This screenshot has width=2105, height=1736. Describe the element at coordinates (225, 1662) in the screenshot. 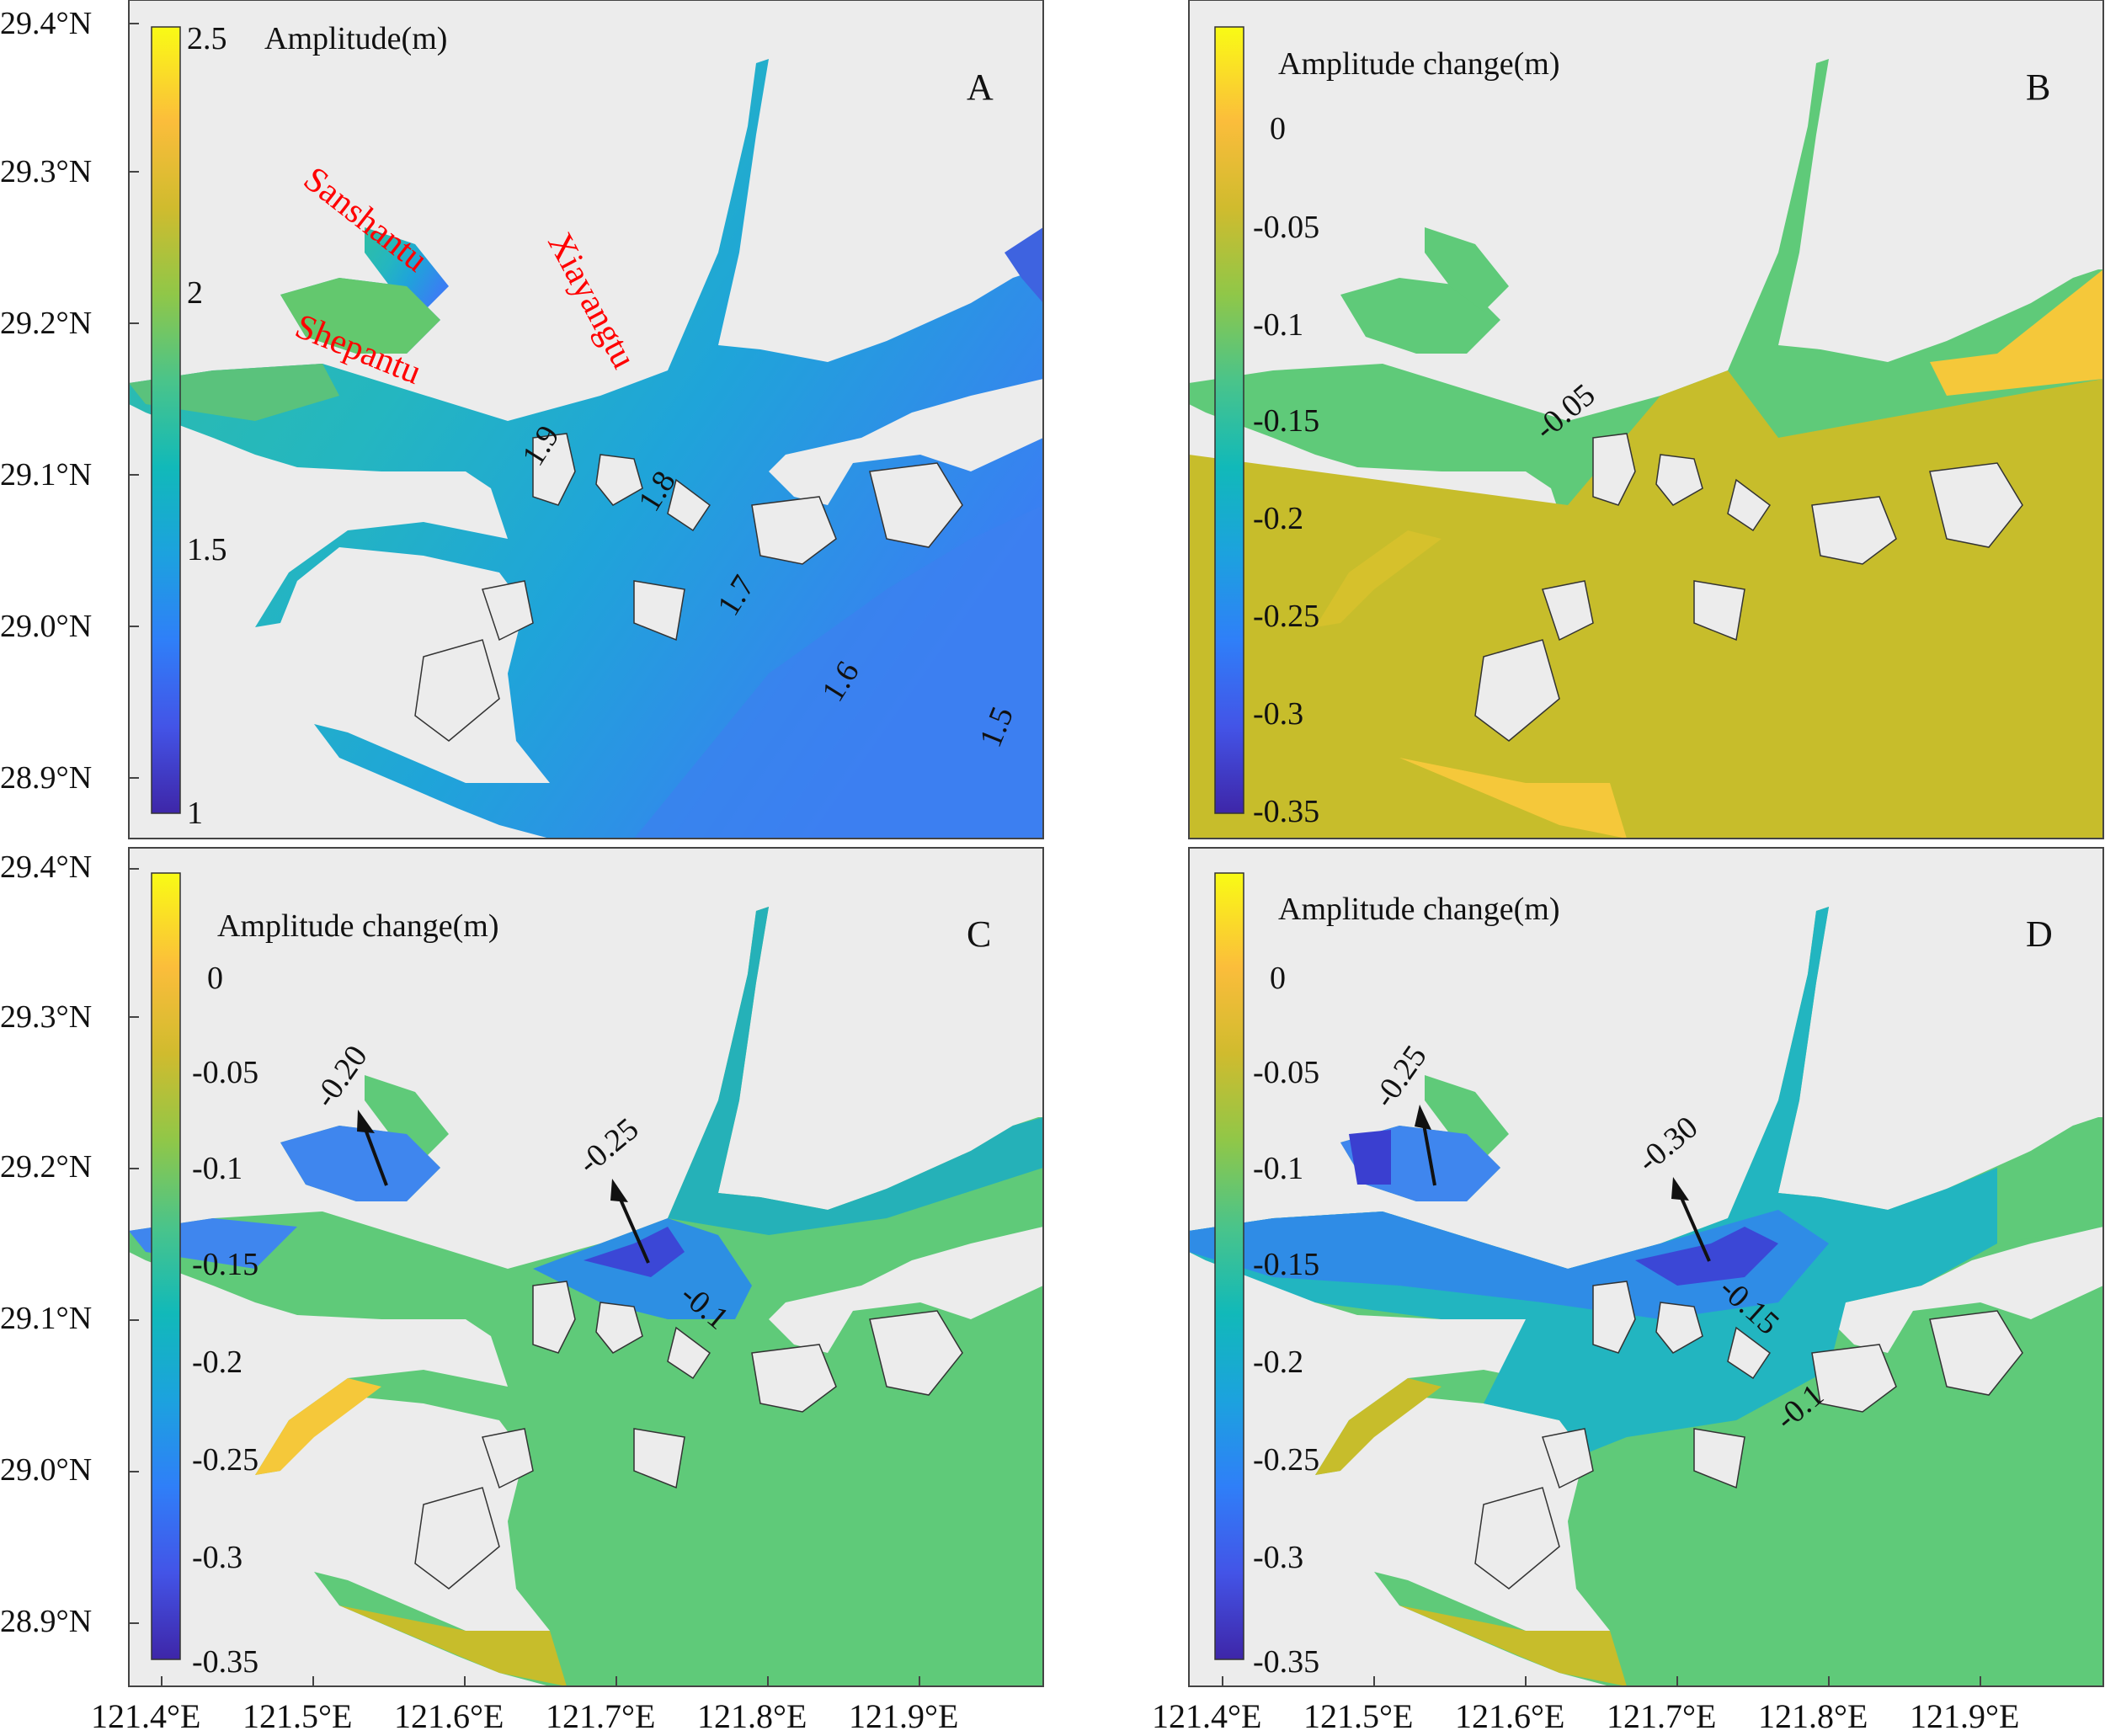

I see `panel-c-colorbar-tick: -0.35` at that location.